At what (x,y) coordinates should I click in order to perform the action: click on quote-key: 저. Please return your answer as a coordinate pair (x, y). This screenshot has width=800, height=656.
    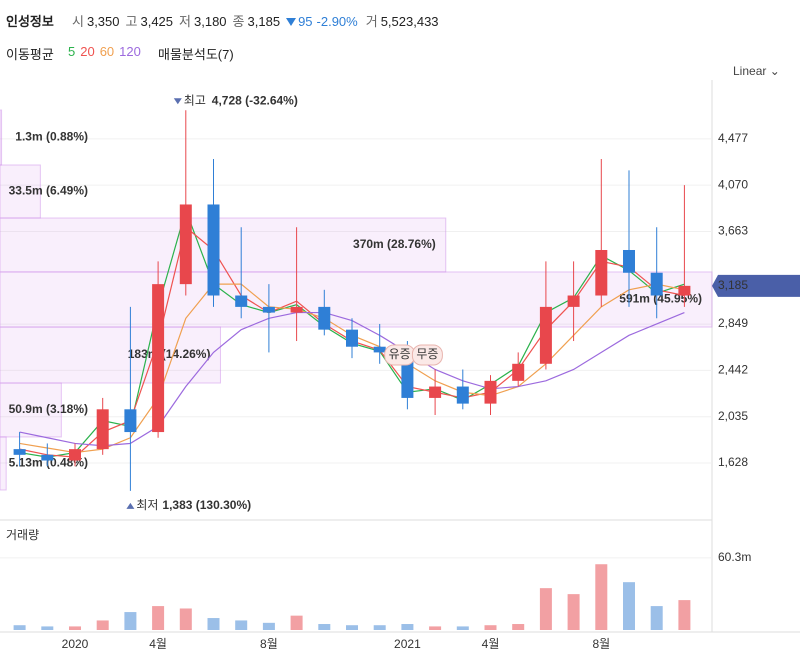
    Looking at the image, I should click on (185, 21).